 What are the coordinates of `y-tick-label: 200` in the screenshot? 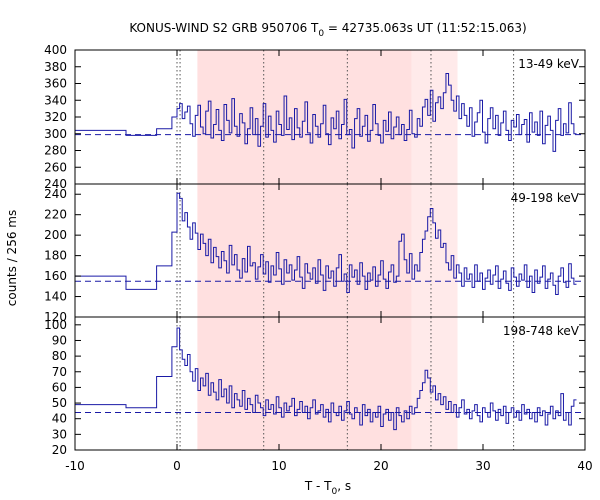 It's located at (55, 235).